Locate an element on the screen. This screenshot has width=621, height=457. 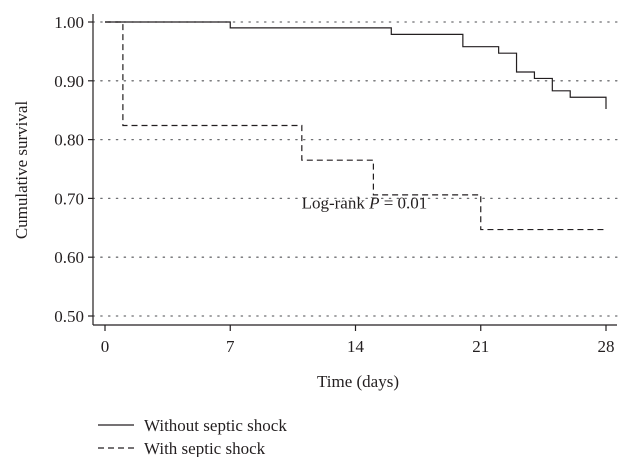
x-tick-label: 0 is located at coordinates (105, 346).